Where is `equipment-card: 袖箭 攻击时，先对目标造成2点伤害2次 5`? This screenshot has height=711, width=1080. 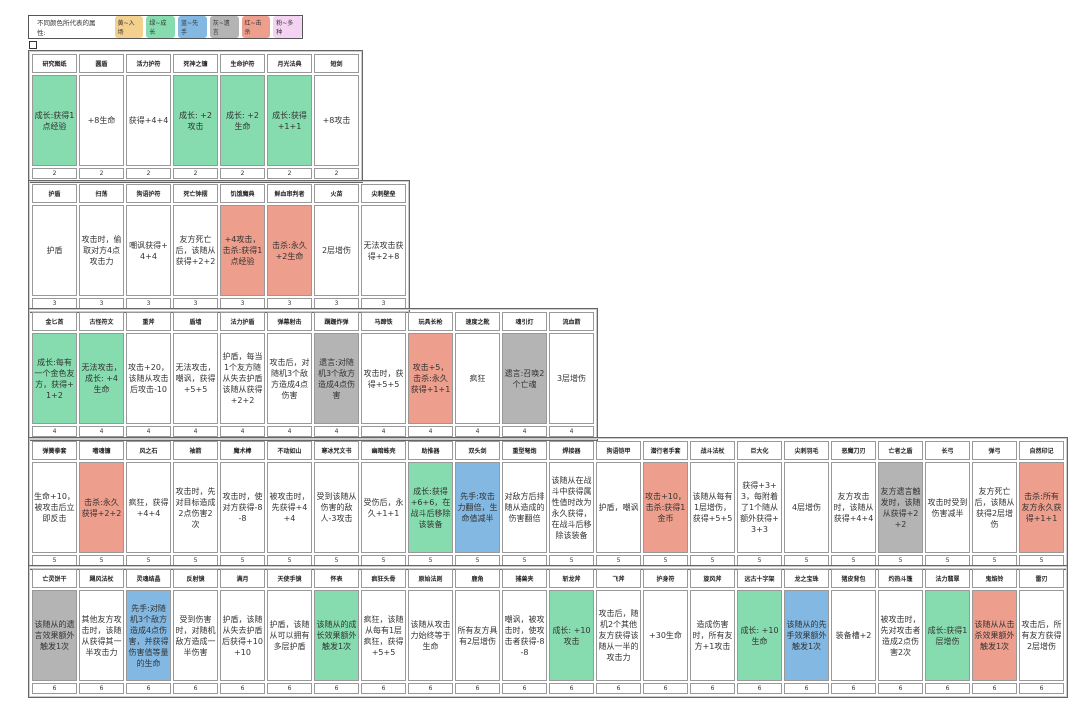
equipment-card: 袖箭 攻击时，先对目标造成2点伤害2次 5 is located at coordinates (195, 503).